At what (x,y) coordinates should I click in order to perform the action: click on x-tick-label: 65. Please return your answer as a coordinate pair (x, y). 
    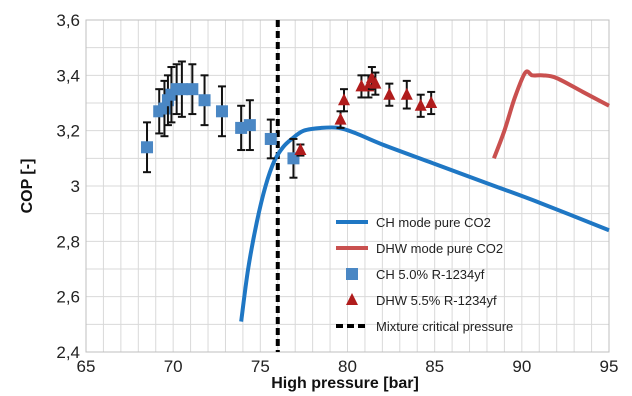
    Looking at the image, I should click on (86, 366).